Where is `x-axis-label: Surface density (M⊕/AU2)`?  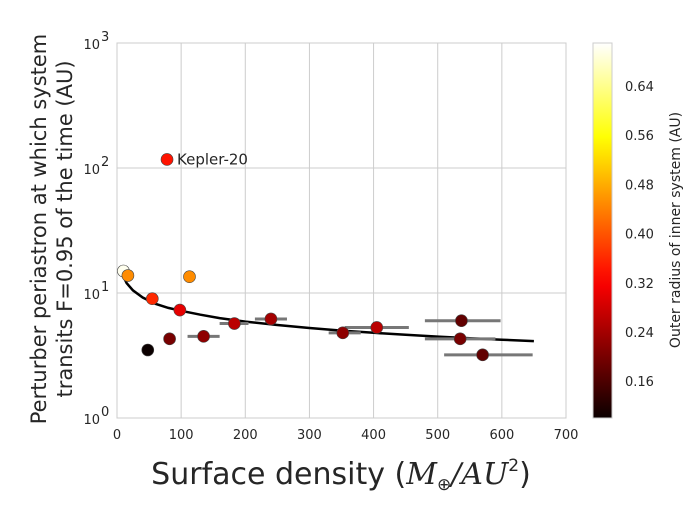
x-axis-label: Surface density (M⊕/AU2) is located at coordinates (341, 475).